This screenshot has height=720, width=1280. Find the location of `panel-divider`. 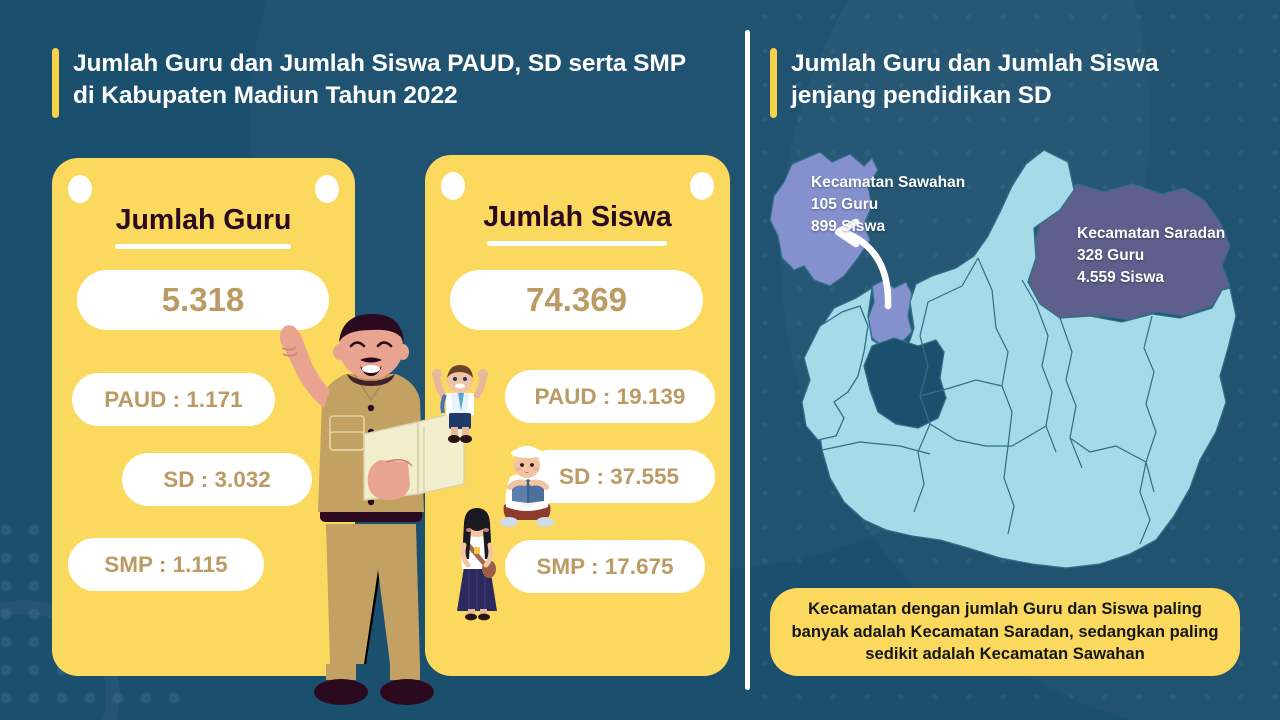

panel-divider is located at coordinates (747, 360).